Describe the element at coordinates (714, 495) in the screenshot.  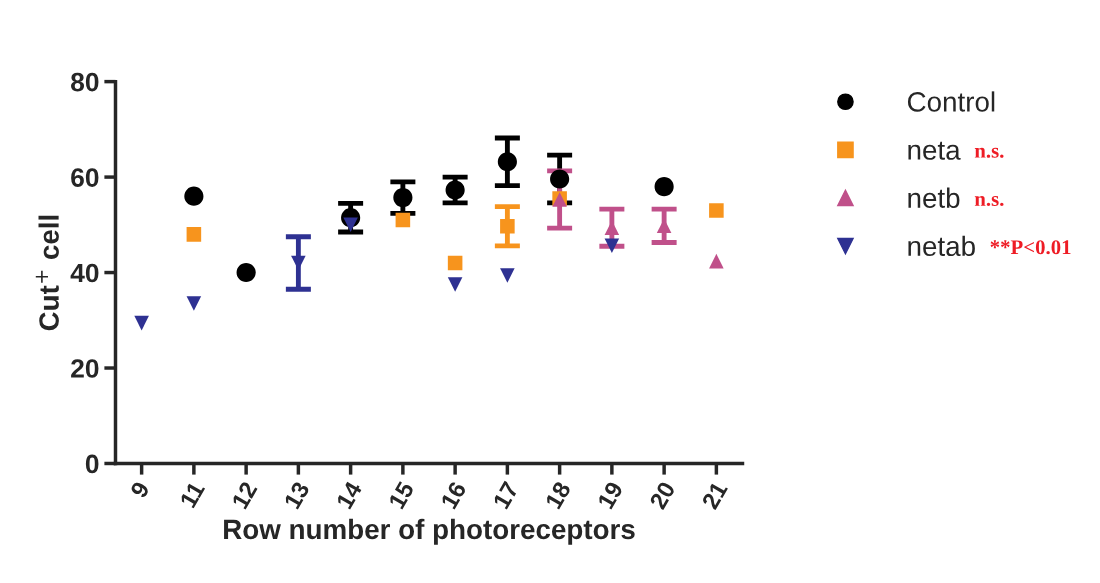
I see `x-tick-label: 21` at that location.